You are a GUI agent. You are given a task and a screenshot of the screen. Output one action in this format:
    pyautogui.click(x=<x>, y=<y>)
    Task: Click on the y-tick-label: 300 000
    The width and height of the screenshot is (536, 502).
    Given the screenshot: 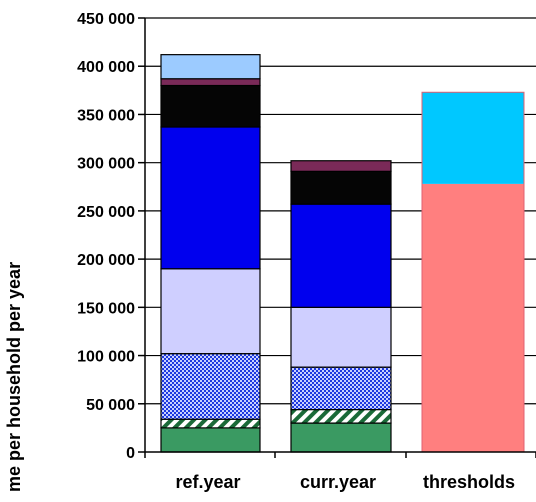 What is the action you would take?
    pyautogui.click(x=106, y=164)
    